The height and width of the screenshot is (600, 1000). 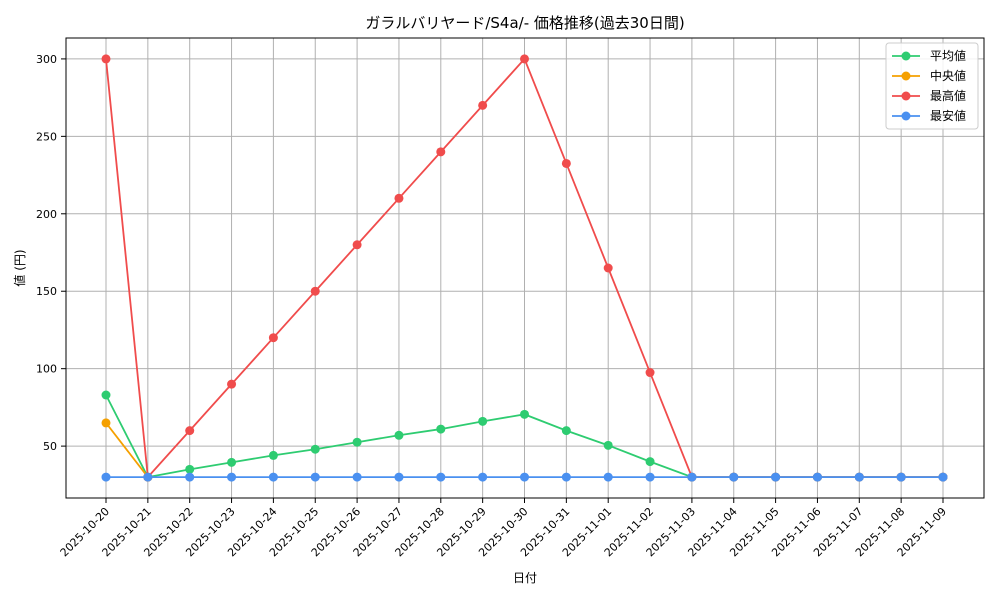 I want to click on y-tick-label: 200, so click(x=46, y=214).